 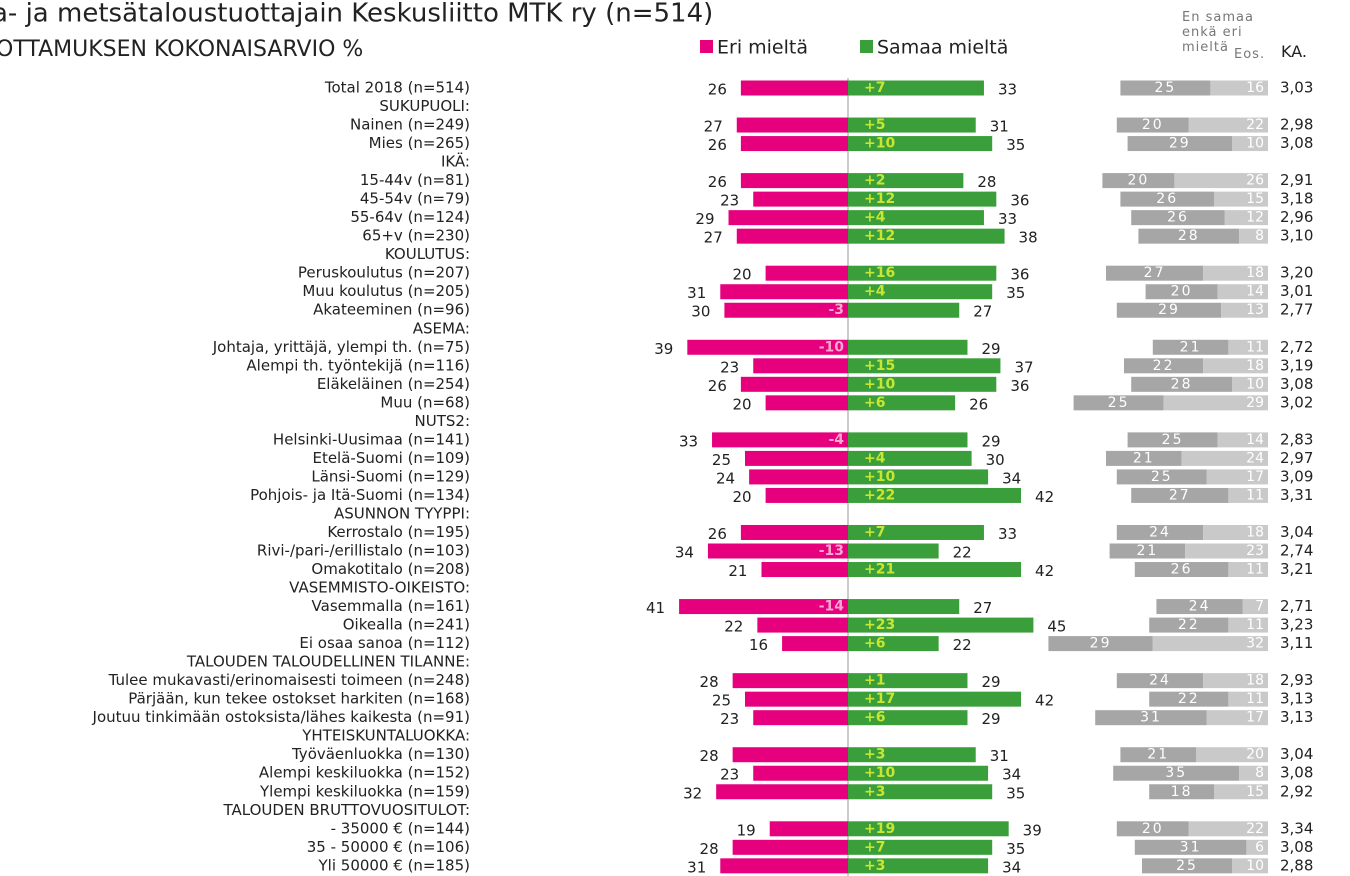 What do you see at coordinates (1259, 847) in the screenshot?
I see `eos-label: 6` at bounding box center [1259, 847].